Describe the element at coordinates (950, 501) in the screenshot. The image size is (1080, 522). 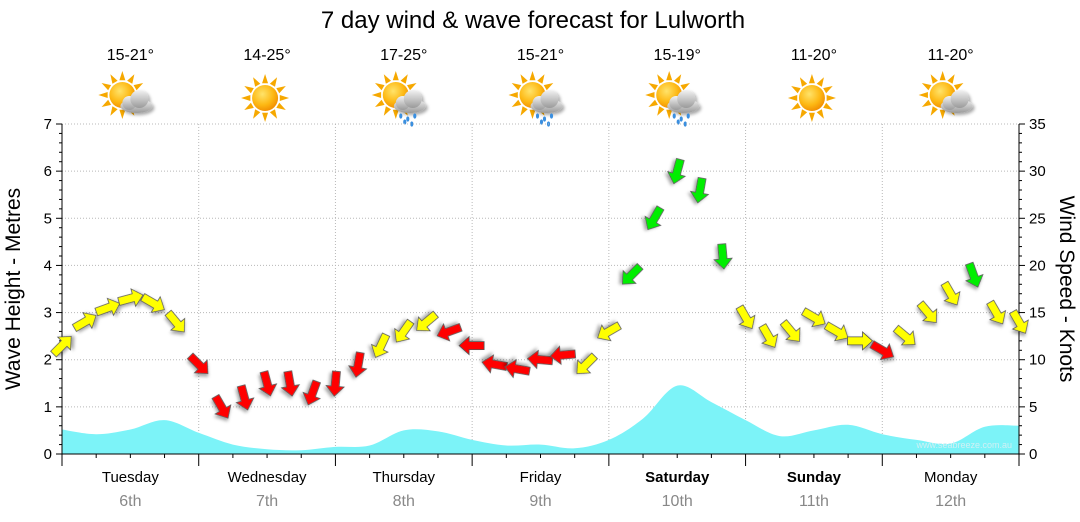
I see `x-tick-label-date: 12th` at that location.